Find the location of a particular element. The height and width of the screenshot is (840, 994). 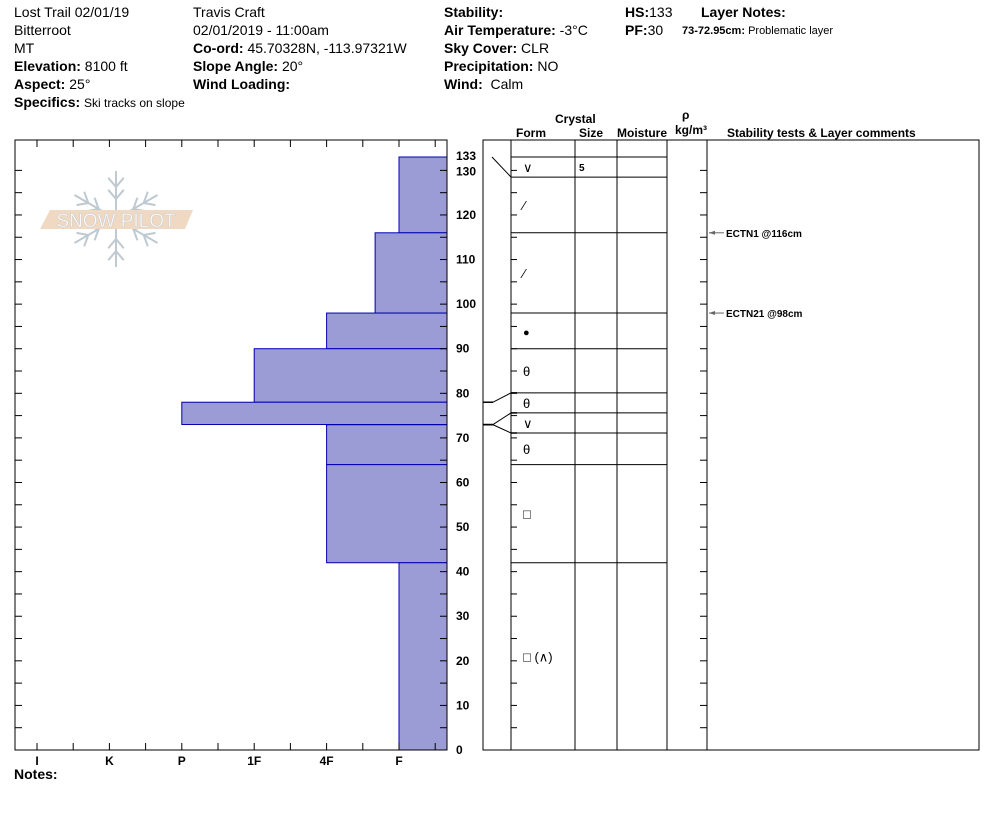

coordinates: Co-ord: 45.70328N, -113.97321W is located at coordinates (300, 48).